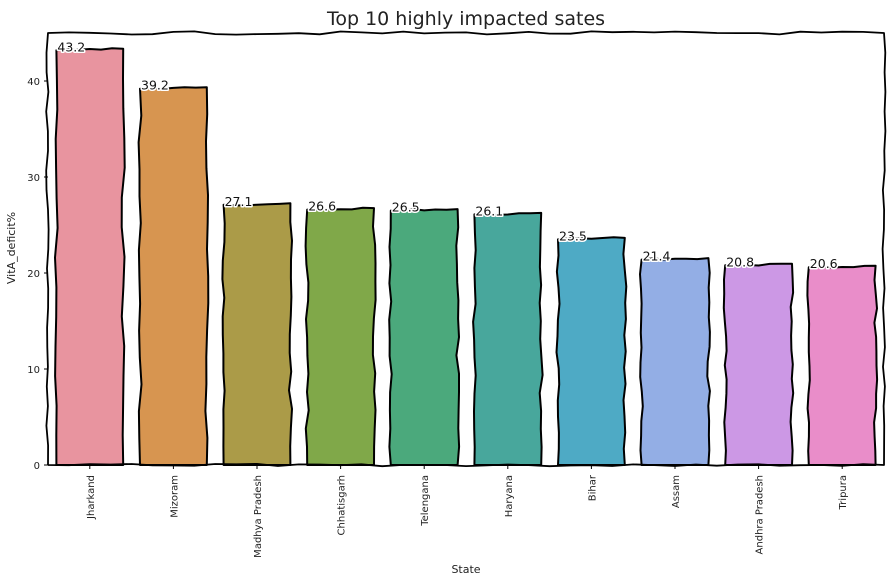  Describe the element at coordinates (676, 491) in the screenshot. I see `x-tick-label: Assam` at that location.